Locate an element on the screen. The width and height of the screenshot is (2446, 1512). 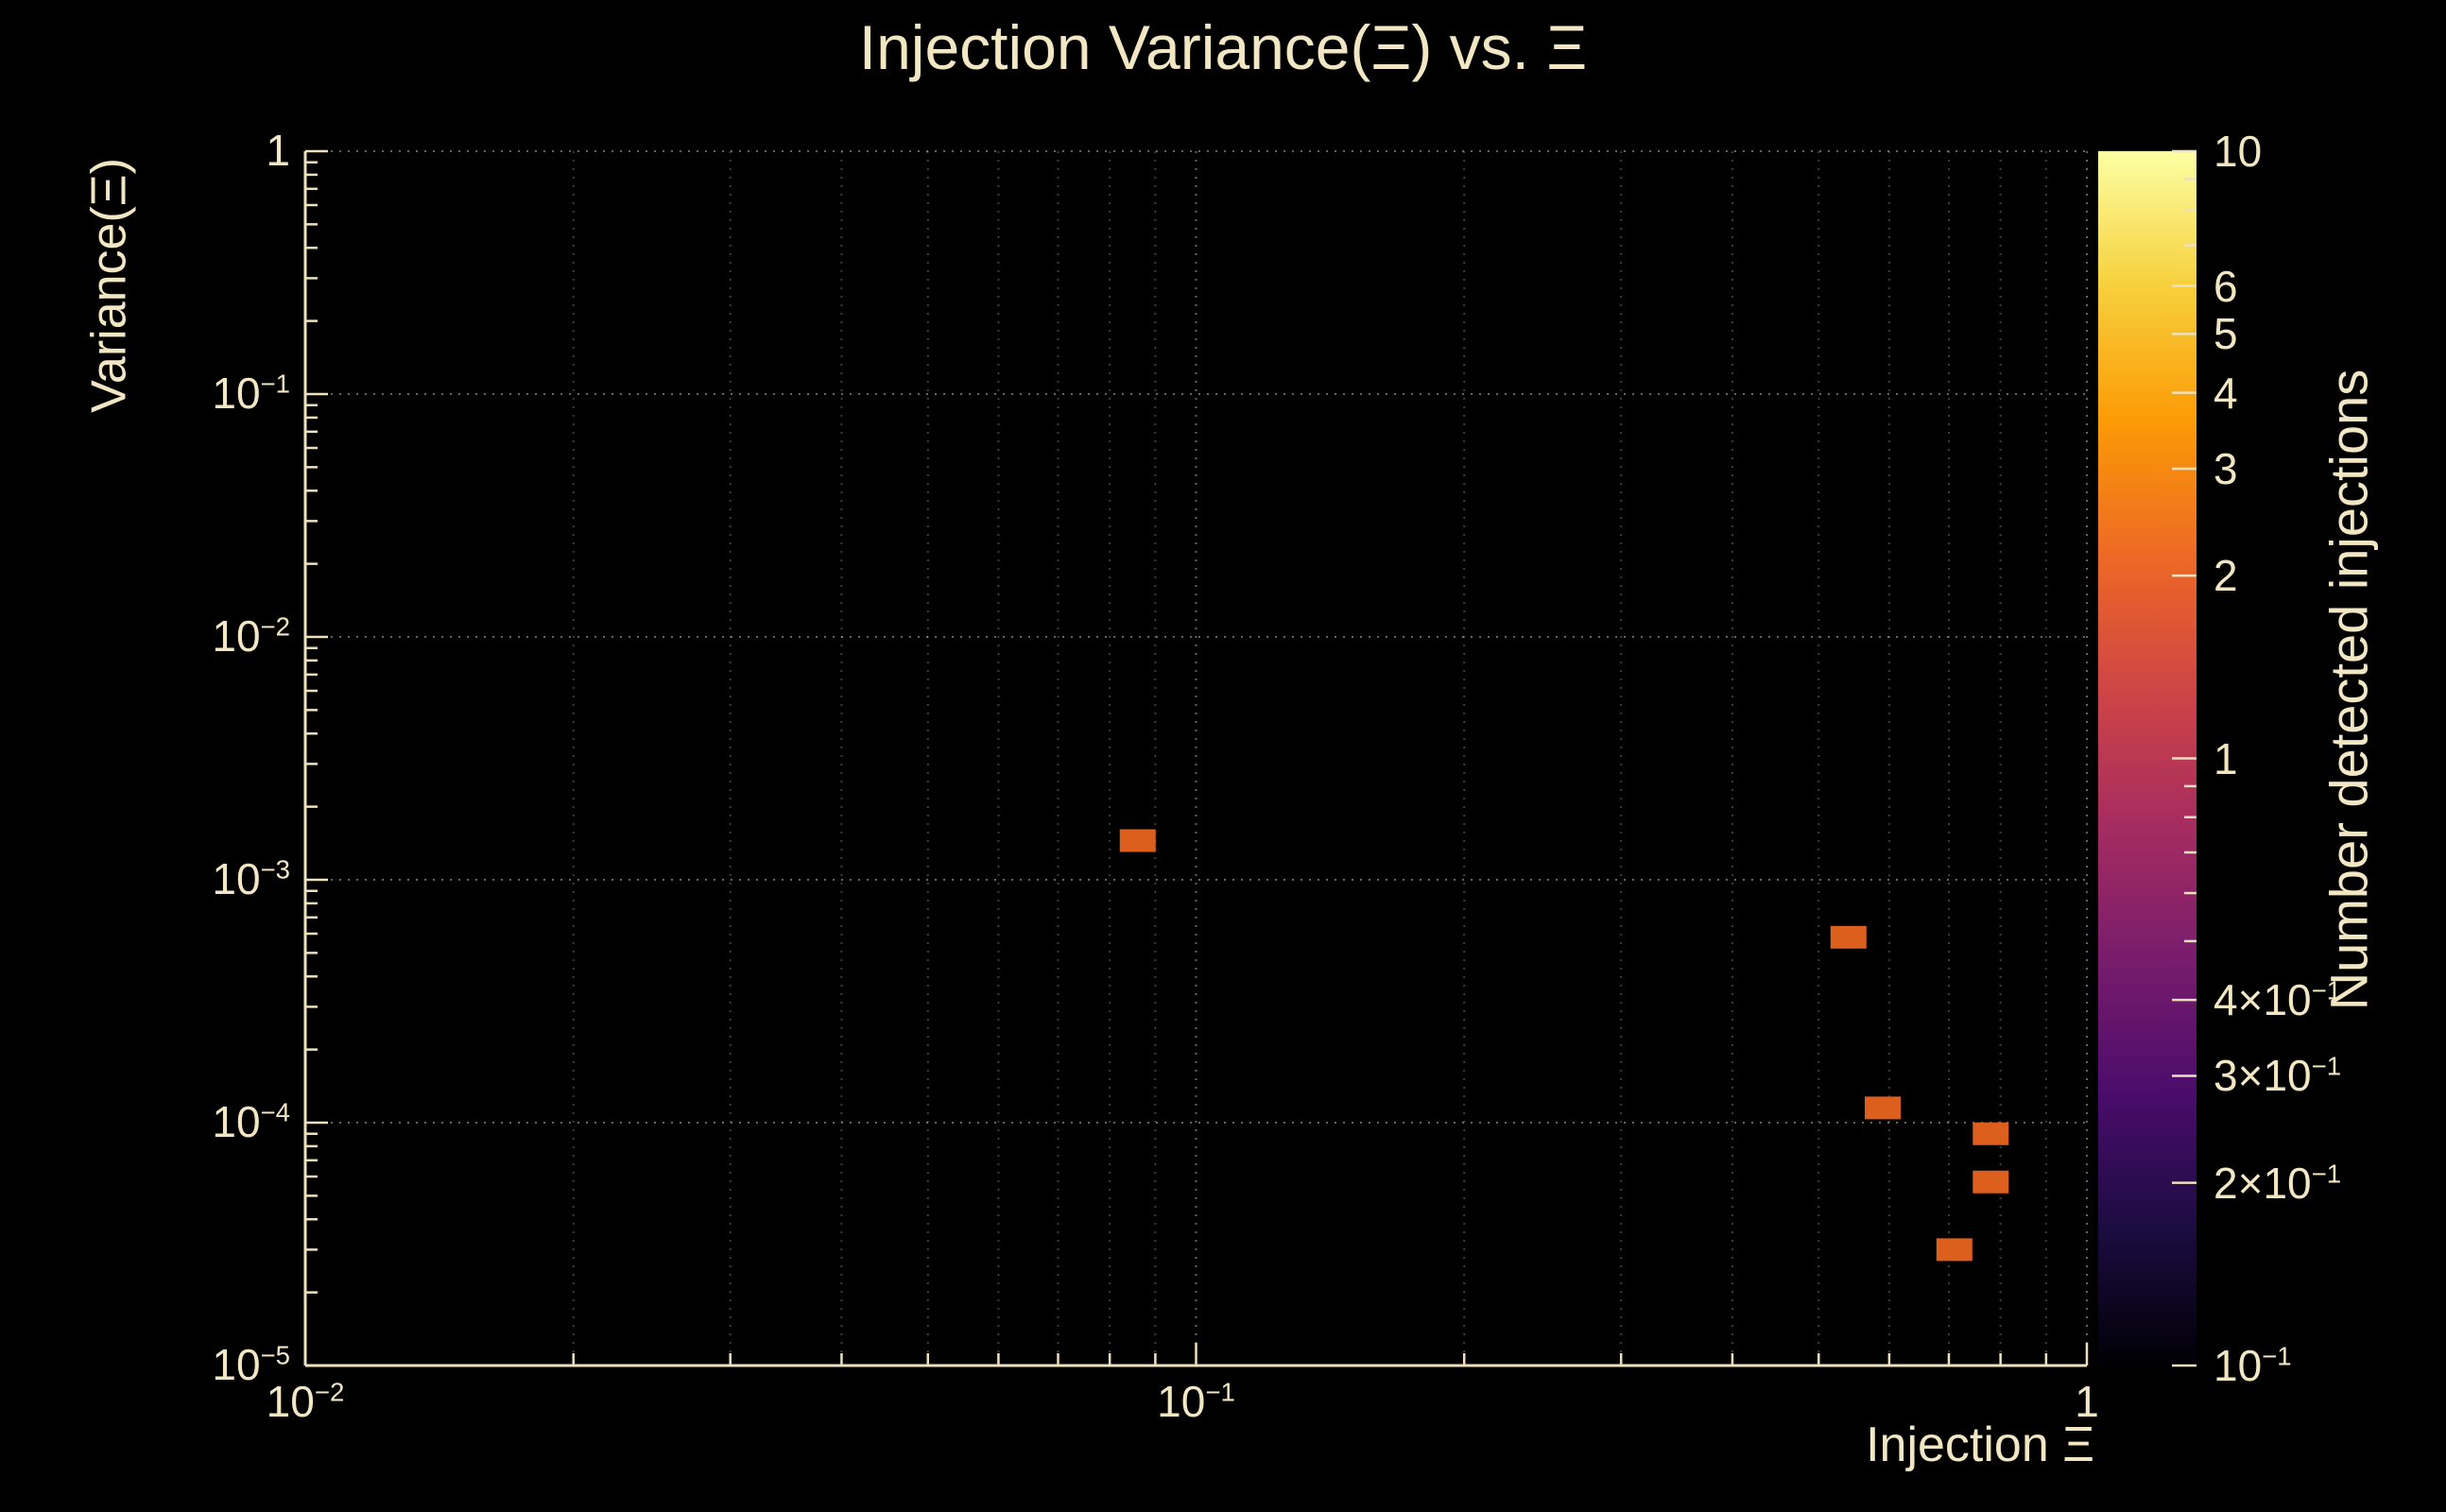
y-axis-title: Variance(Ξ) is located at coordinates (109, 285).